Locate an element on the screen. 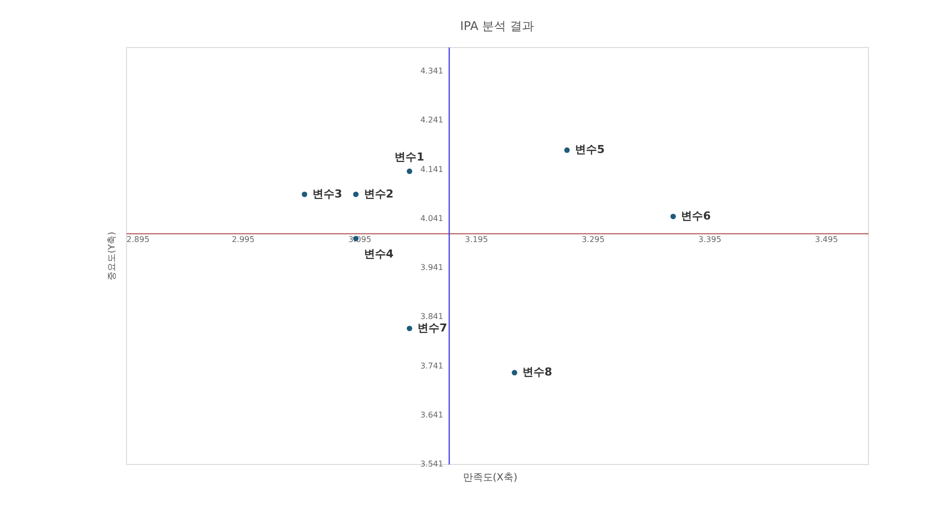 Image resolution: width=940 pixels, height=523 pixels. x-tick-label: 2.995 is located at coordinates (243, 239).